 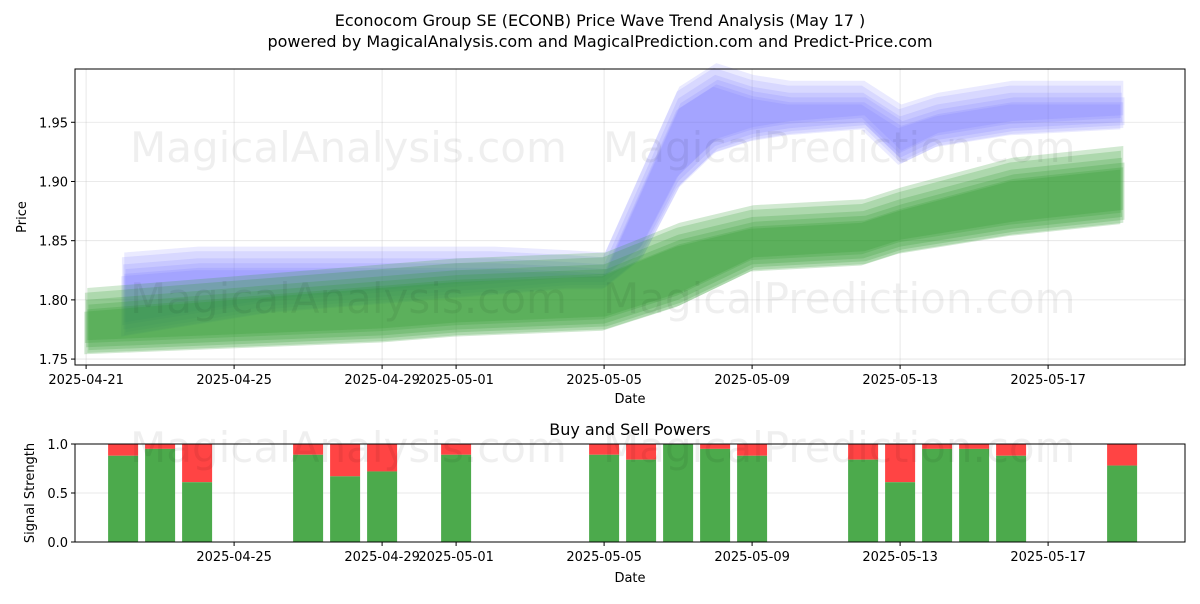 I want to click on bottom-x-tick-label: 2025-04-29, so click(x=382, y=557).